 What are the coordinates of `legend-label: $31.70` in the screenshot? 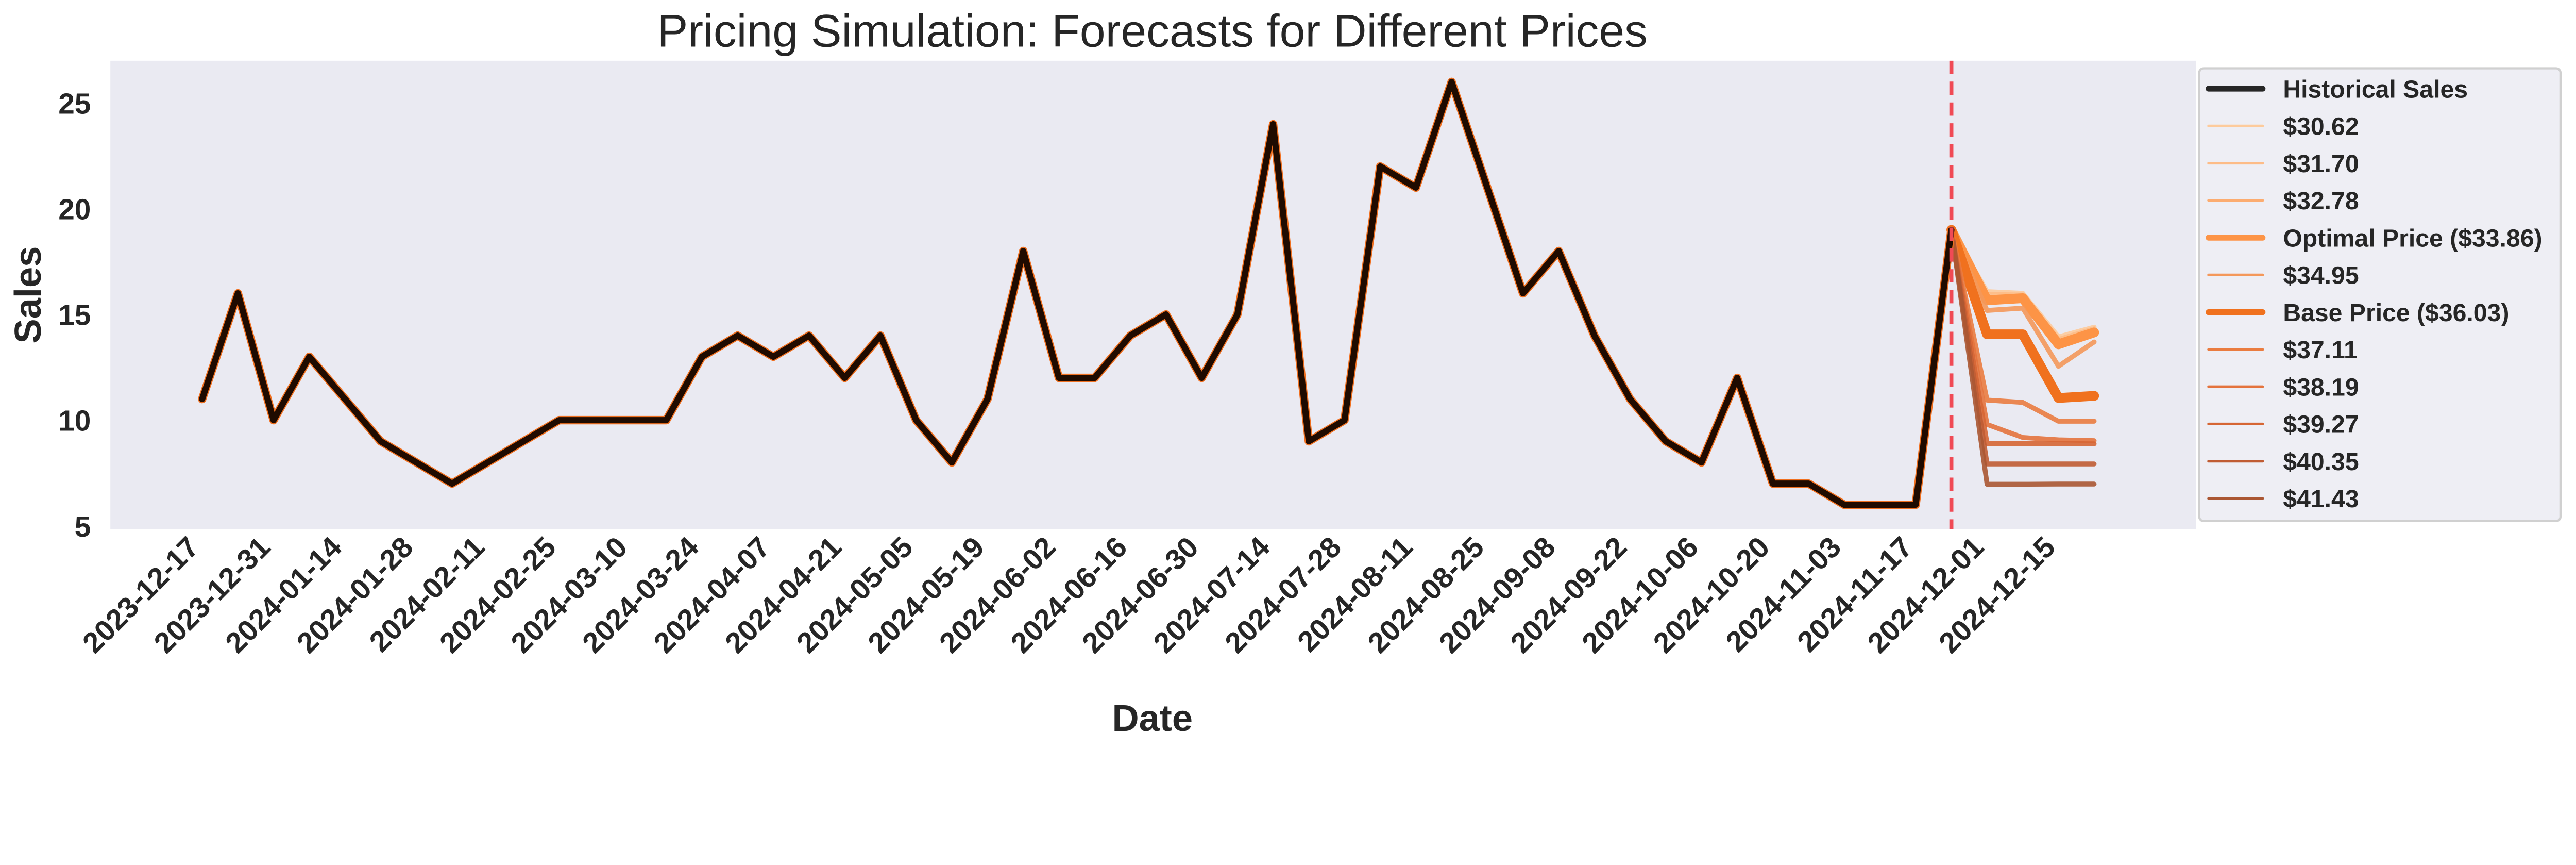 It's located at (2321, 164).